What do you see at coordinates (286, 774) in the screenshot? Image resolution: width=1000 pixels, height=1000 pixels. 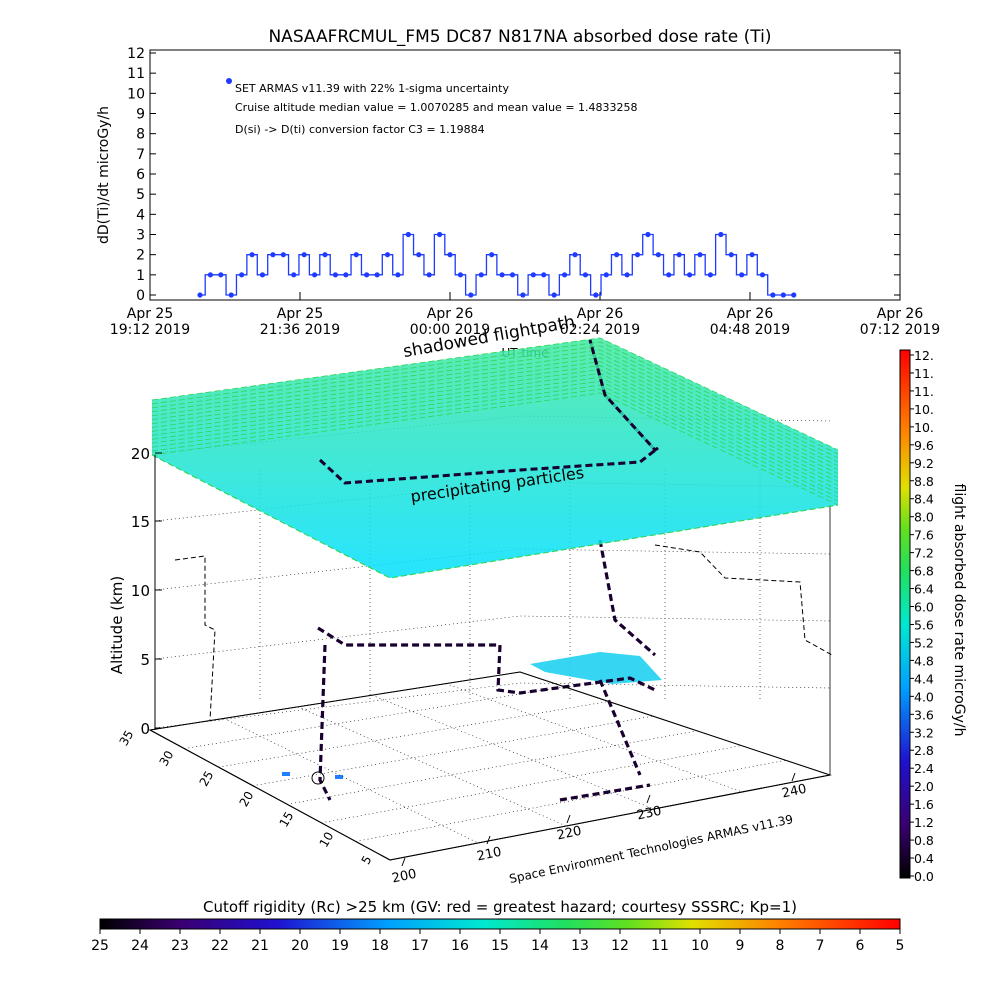 I see `dose-marker` at bounding box center [286, 774].